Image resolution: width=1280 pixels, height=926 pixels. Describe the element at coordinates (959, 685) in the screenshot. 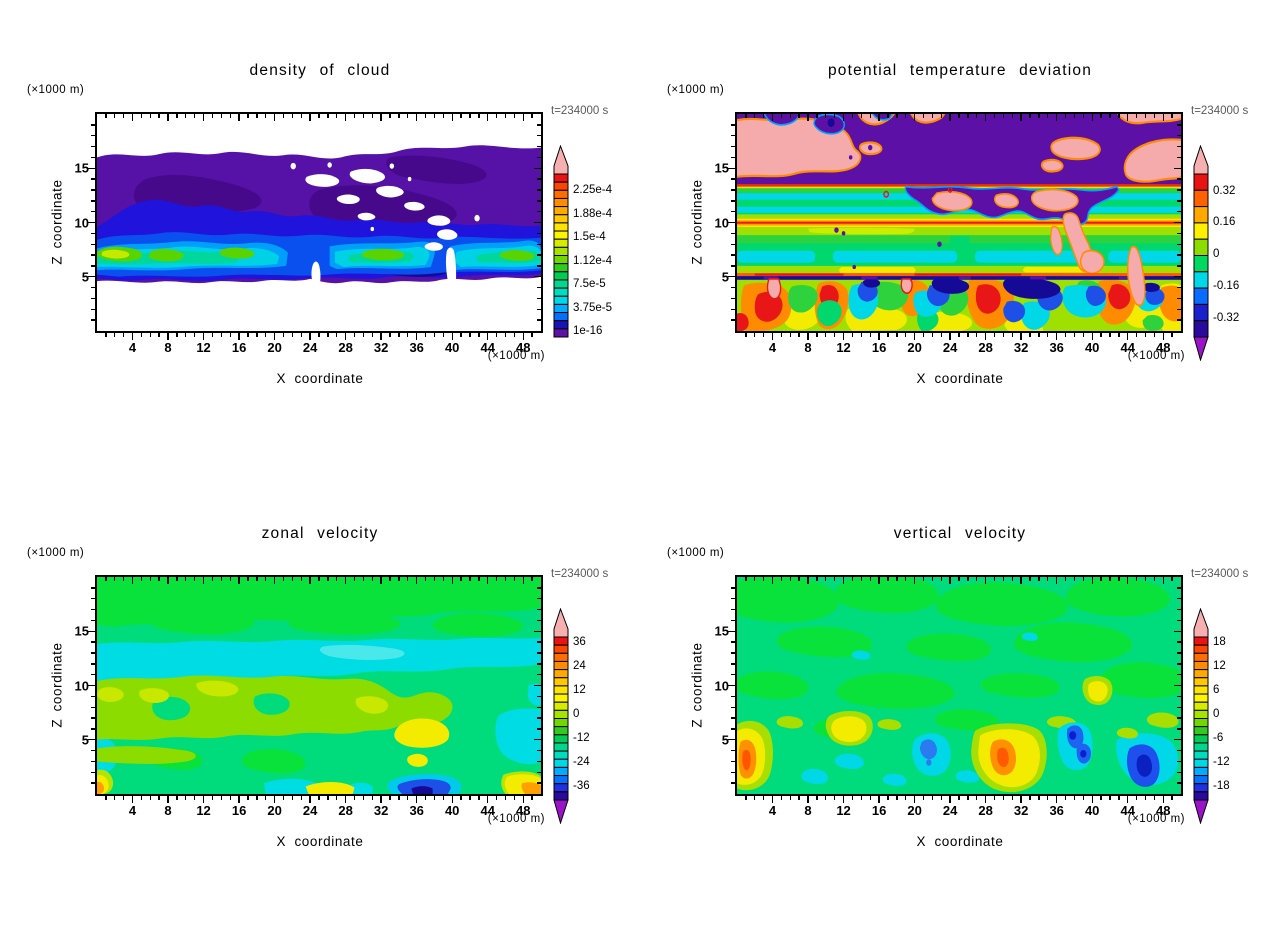

I see `vertical-velocity-field` at that location.